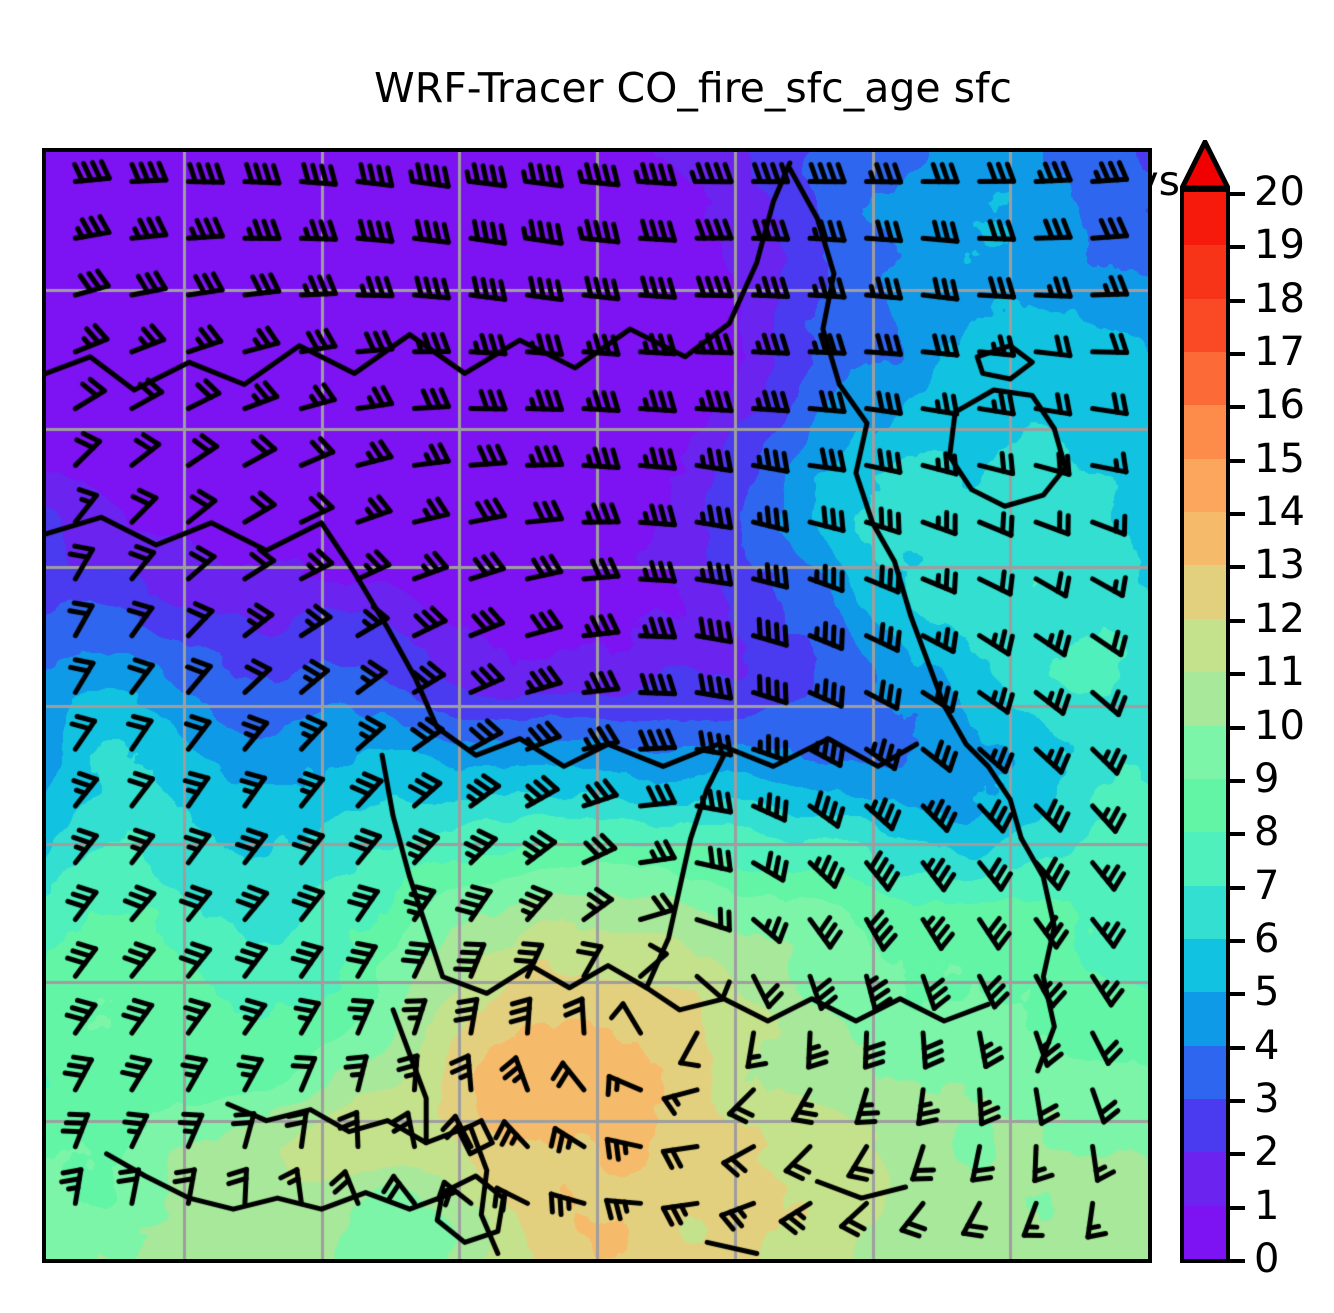 The width and height of the screenshot is (1334, 1313). What do you see at coordinates (1267, 885) in the screenshot?
I see `colorbar-label-7: 7` at bounding box center [1267, 885].